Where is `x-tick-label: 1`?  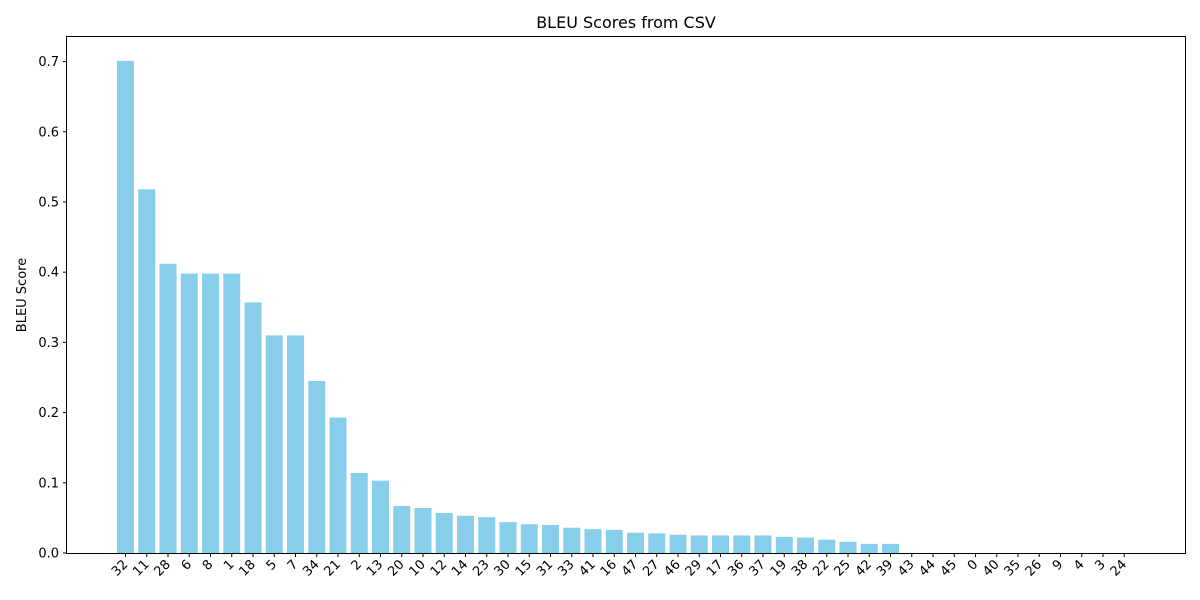 x-tick-label: 1 is located at coordinates (229, 565).